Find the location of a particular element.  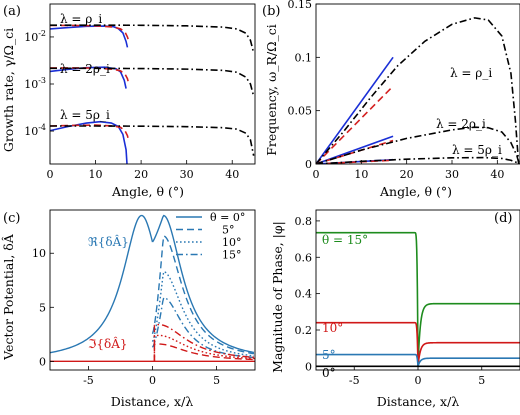

panel-b-xtick-label: 40 is located at coordinates (497, 174).